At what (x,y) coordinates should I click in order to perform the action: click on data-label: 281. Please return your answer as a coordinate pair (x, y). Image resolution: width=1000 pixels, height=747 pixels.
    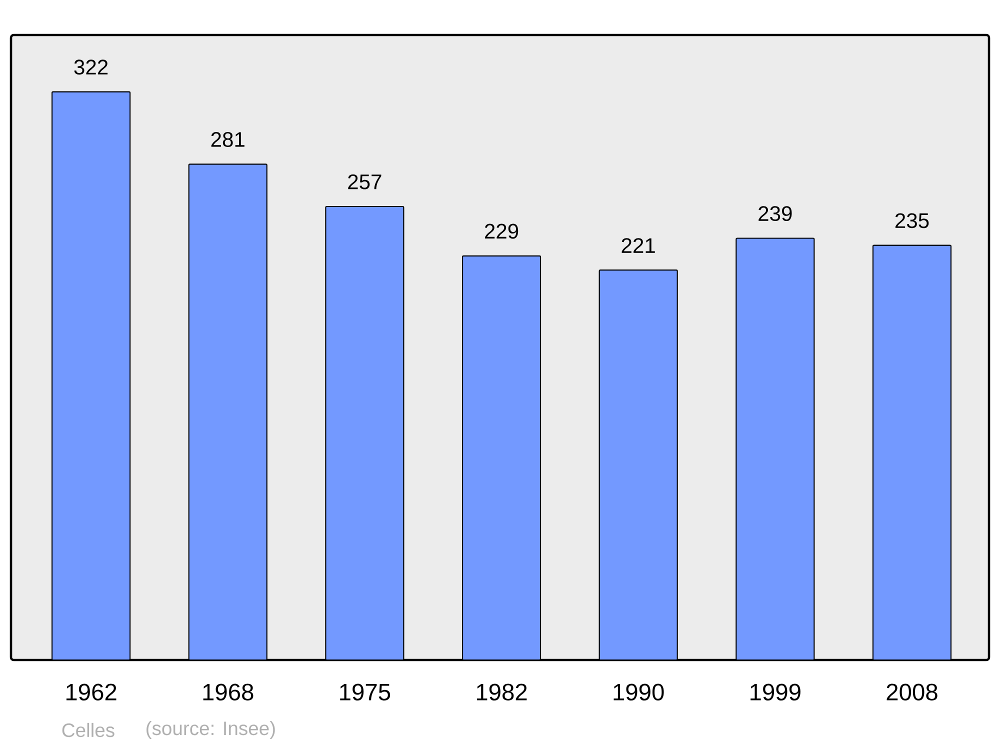
    Looking at the image, I should click on (227, 139).